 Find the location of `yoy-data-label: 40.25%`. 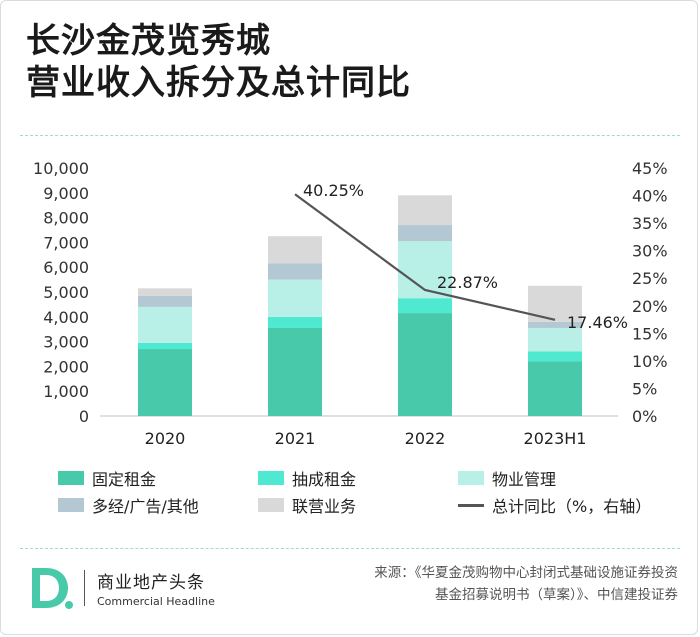

yoy-data-label: 40.25% is located at coordinates (333, 190).